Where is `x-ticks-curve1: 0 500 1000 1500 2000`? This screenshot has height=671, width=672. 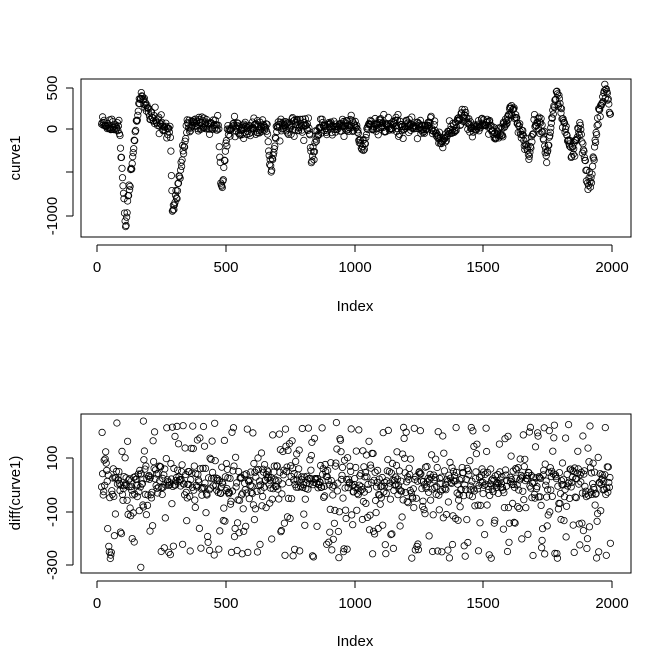
x-ticks-curve1: 0 500 1000 1500 2000 is located at coordinates (361, 260).